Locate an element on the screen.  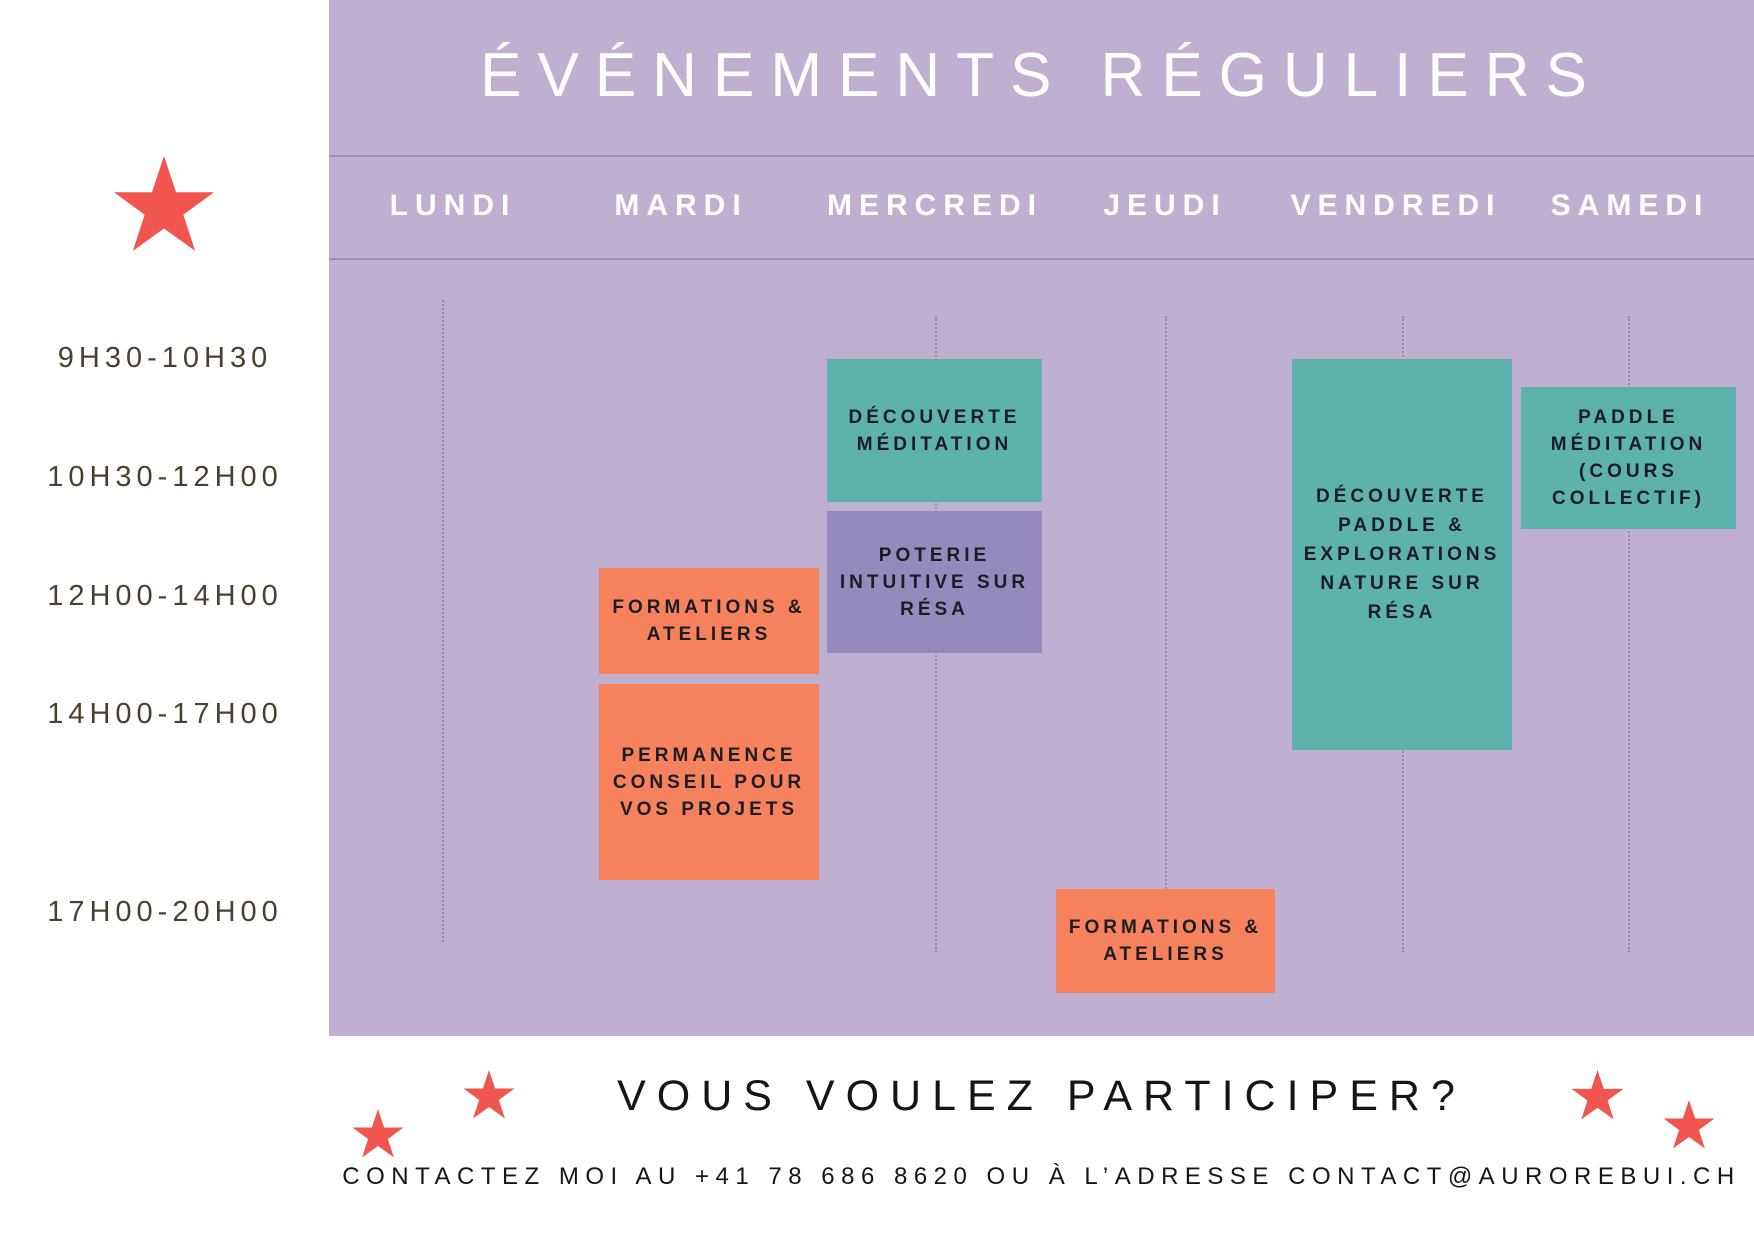
column-guide-jeudi is located at coordinates (1166, 634).